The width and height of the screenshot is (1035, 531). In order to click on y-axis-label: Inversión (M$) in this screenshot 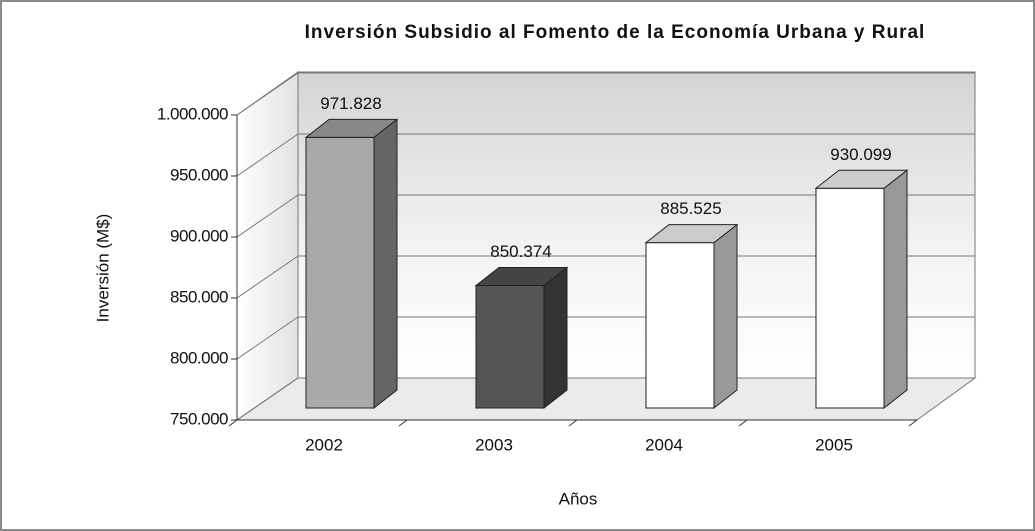, I will do `click(102, 268)`.